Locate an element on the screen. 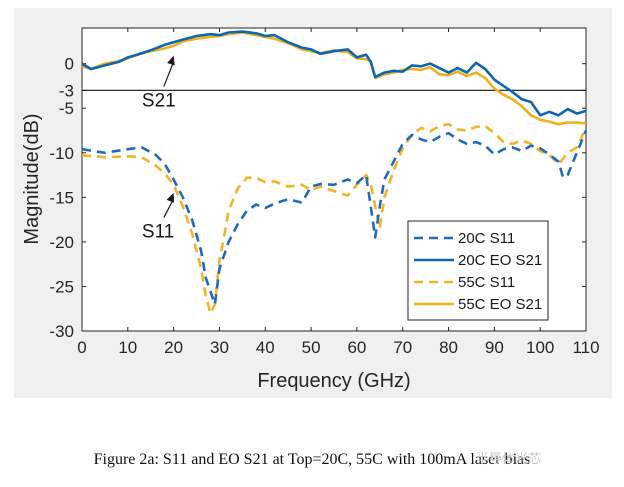 The image size is (624, 487). annotation-label: S11 is located at coordinates (158, 231).